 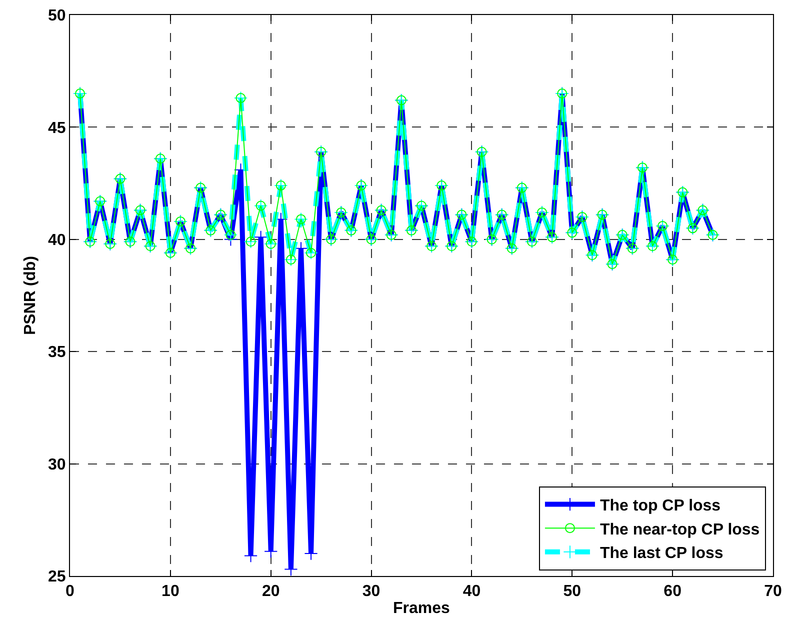 I want to click on legend-label: The near-top CP loss, so click(x=680, y=529).